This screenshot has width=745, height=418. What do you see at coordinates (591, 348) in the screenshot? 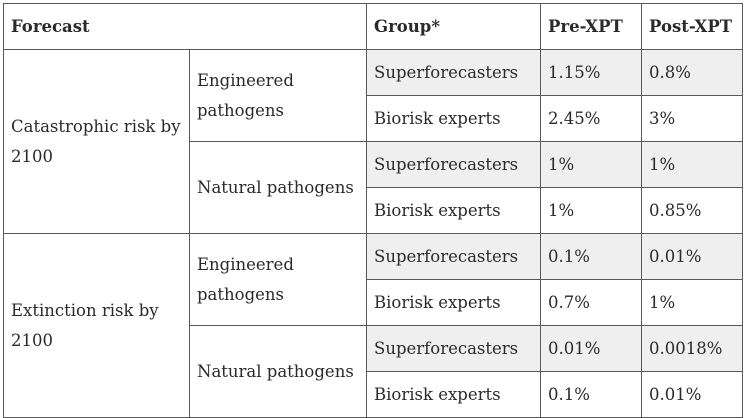
I see `pre-xpt-cell: 0.01%` at bounding box center [591, 348].